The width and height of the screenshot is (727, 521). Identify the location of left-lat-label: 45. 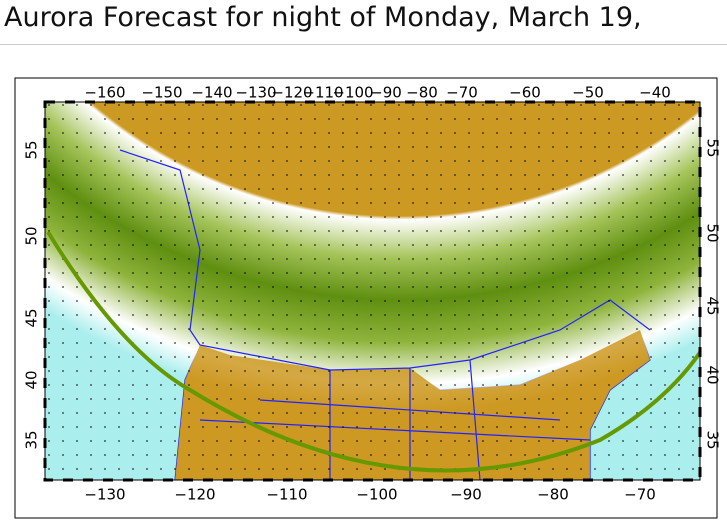
(32, 317).